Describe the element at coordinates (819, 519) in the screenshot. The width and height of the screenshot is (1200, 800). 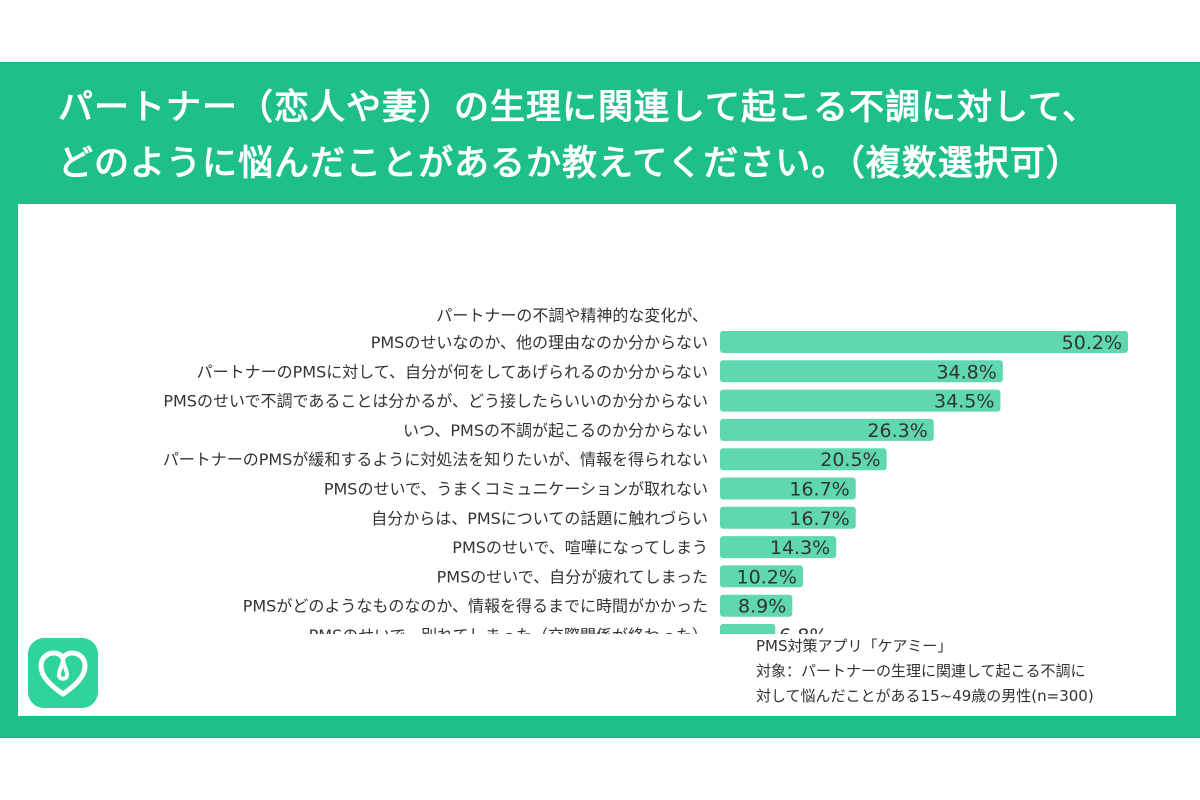
I see `value-label-6: 16.7%` at that location.